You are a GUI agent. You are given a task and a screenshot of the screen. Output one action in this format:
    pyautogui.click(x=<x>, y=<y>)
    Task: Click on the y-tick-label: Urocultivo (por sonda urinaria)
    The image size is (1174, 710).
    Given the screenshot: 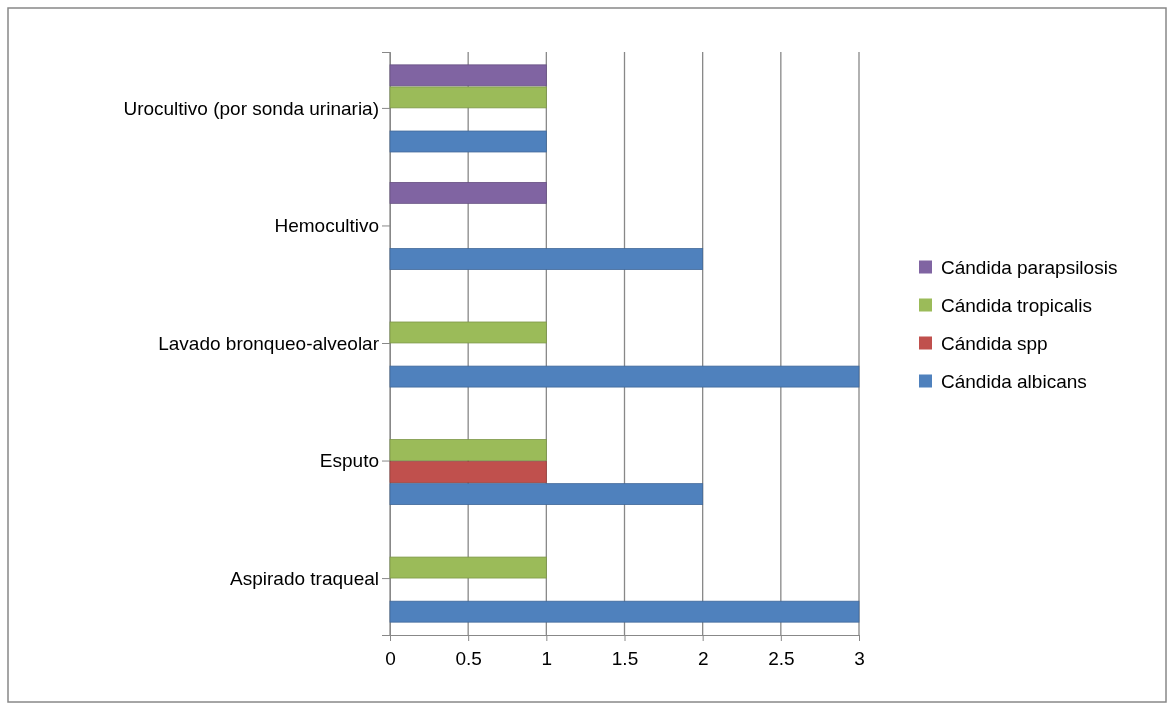 What is the action you would take?
    pyautogui.click(x=251, y=108)
    